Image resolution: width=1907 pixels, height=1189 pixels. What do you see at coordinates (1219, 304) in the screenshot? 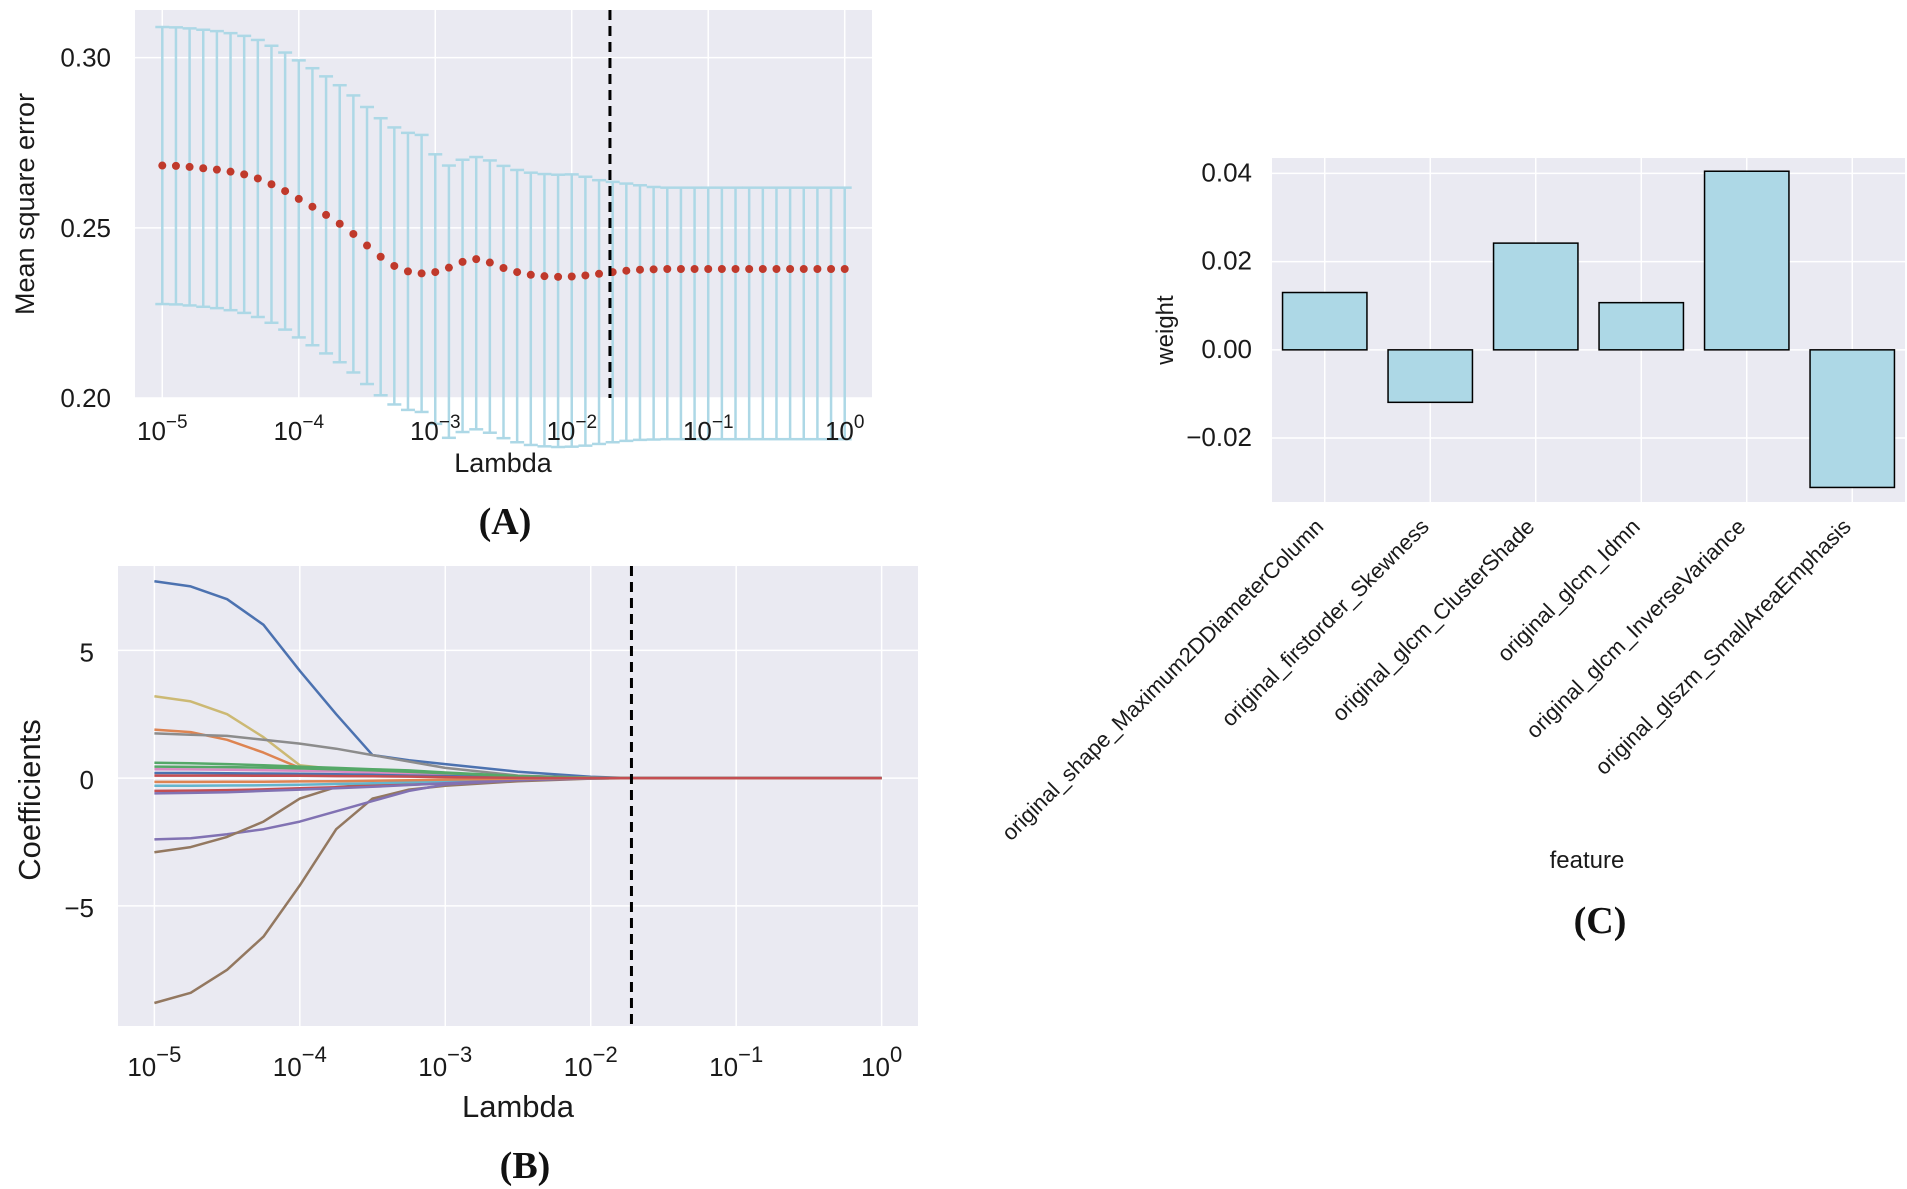
I see `chart-c-y-ticks: 0.04 0.02 0.00 −0.02` at bounding box center [1219, 304].